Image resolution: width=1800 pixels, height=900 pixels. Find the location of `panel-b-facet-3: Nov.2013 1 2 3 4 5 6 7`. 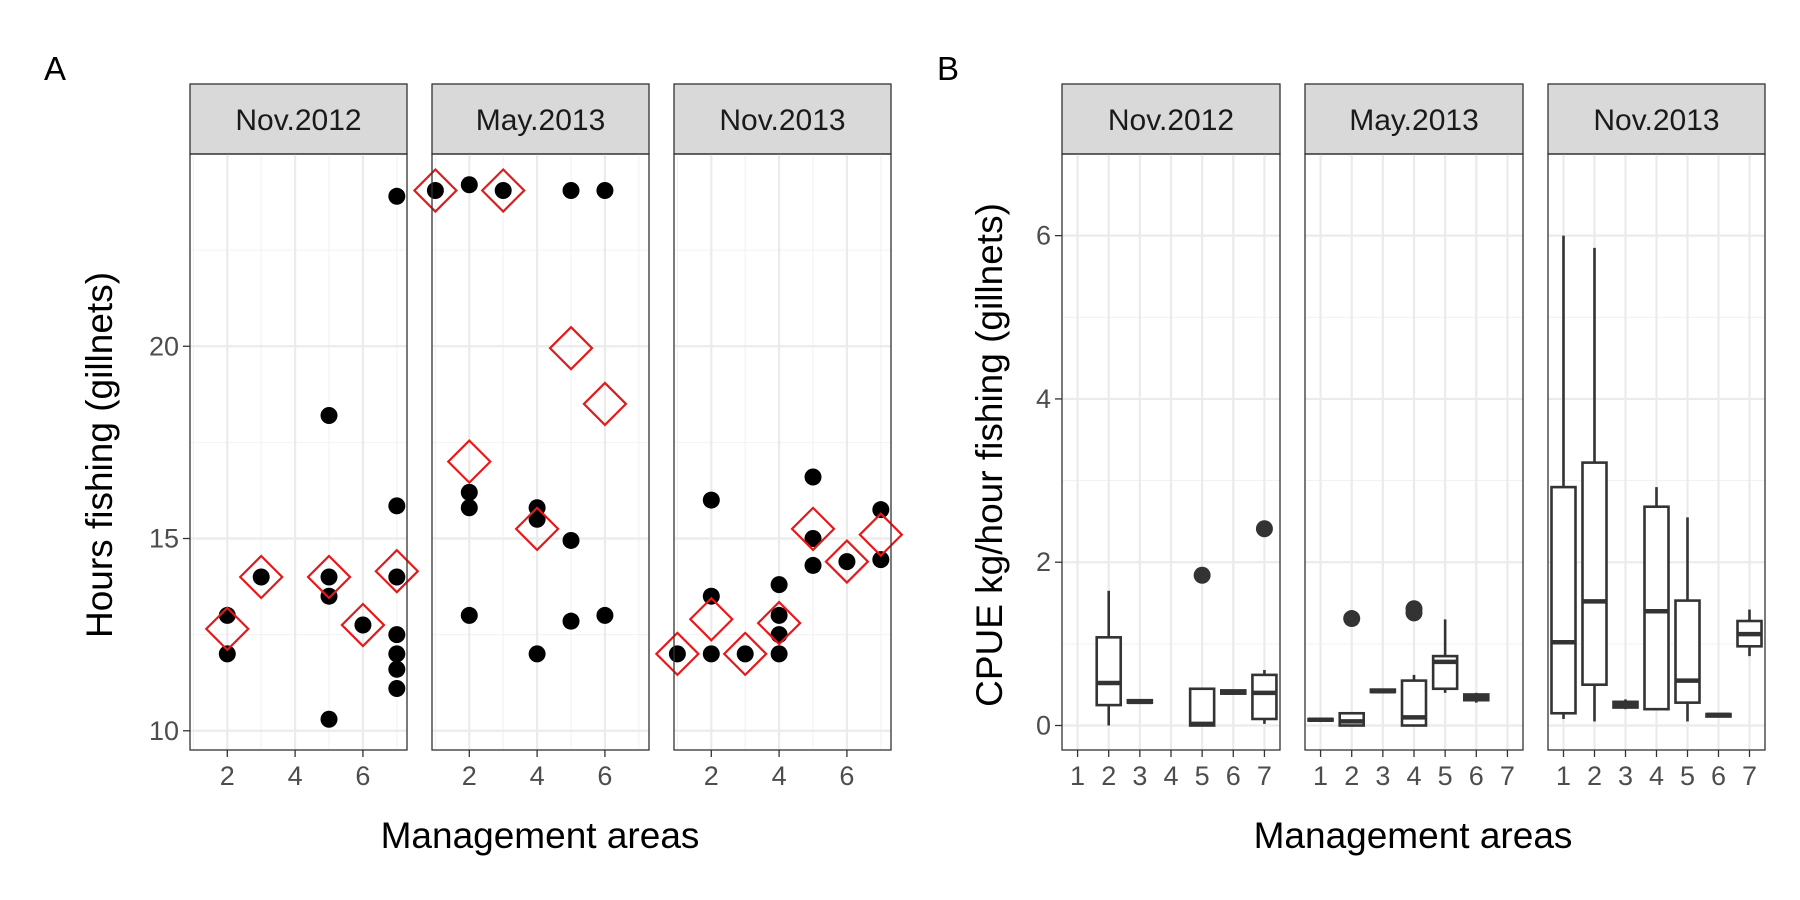

panel-b-facet-3: Nov.2013 1 2 3 4 5 6 7 is located at coordinates (1656, 437).